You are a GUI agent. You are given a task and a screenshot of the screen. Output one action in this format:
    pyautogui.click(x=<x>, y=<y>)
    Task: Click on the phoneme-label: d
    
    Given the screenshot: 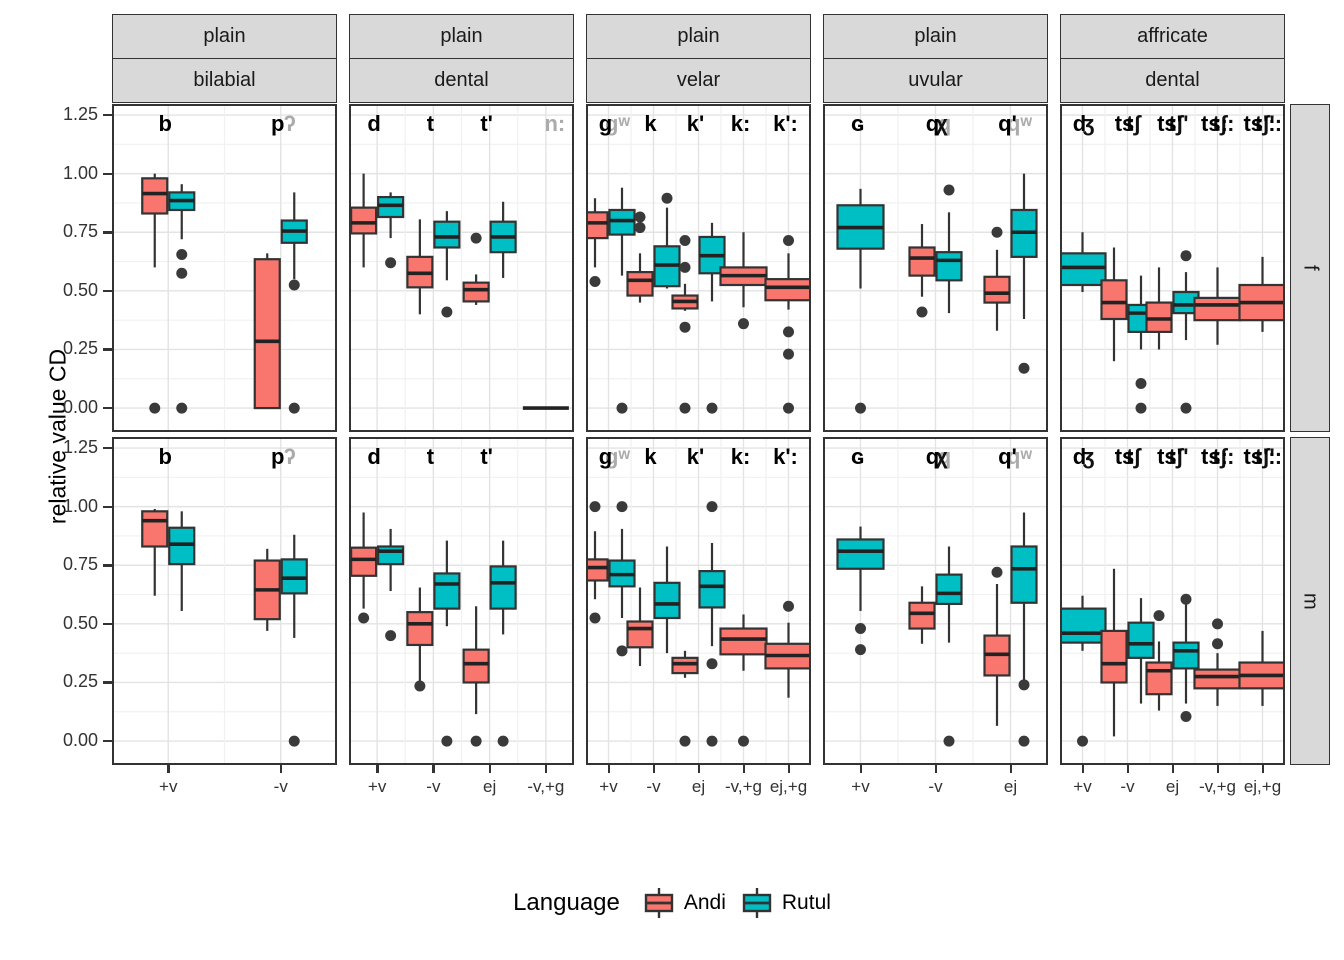 What is the action you would take?
    pyautogui.click(x=373, y=456)
    